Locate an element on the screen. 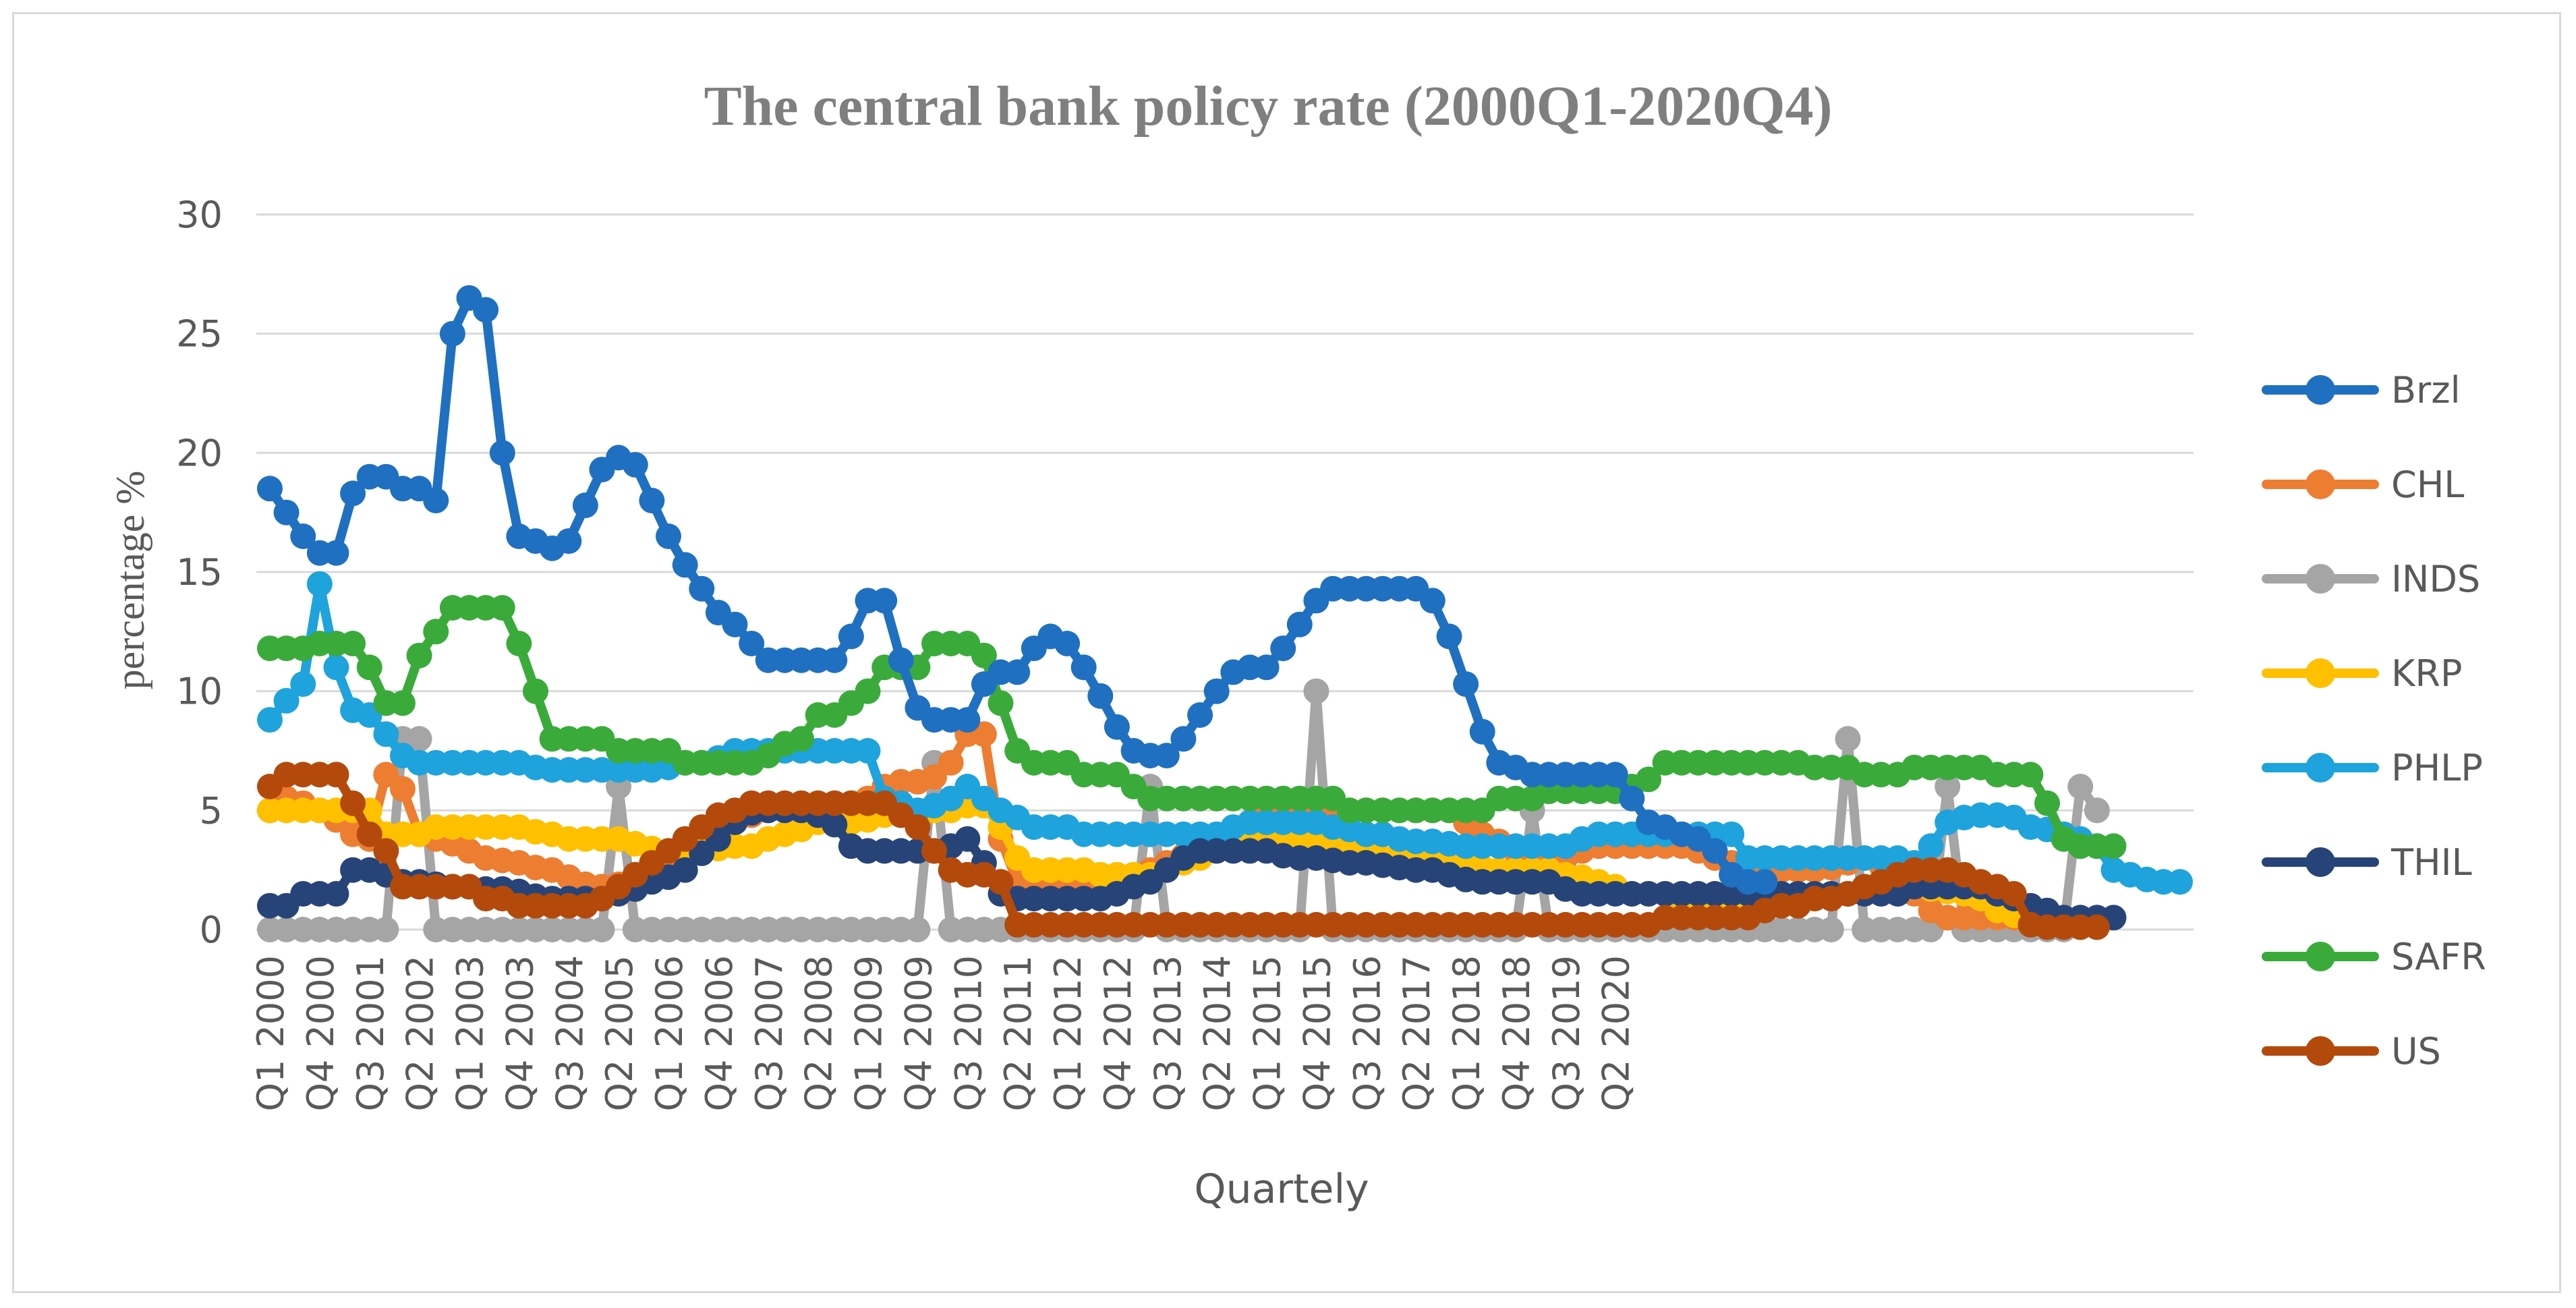 The image size is (2576, 1308). legend-item-krp: KRP is located at coordinates (2362, 674).